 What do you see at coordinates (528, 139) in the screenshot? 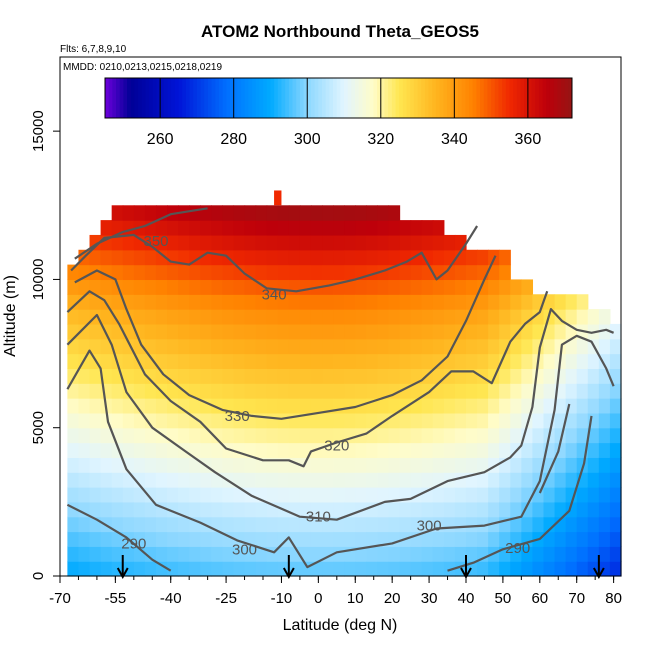
I see `colorbar-tick-label: 360` at bounding box center [528, 139].